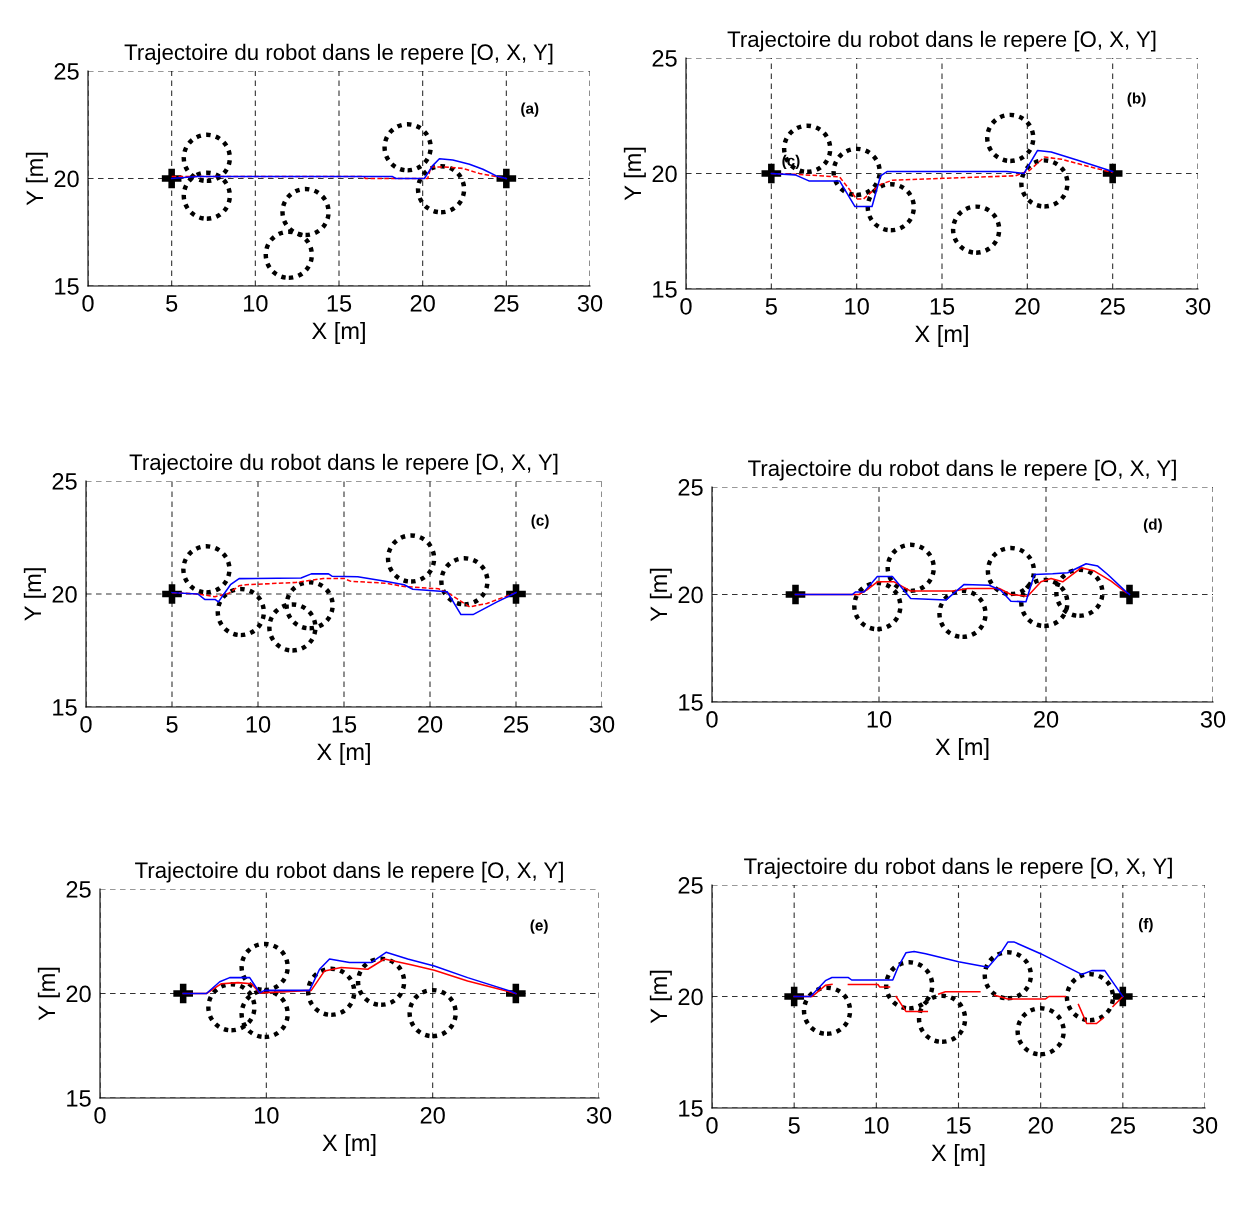 The width and height of the screenshot is (1238, 1209). I want to click on annotation: (e), so click(539, 926).